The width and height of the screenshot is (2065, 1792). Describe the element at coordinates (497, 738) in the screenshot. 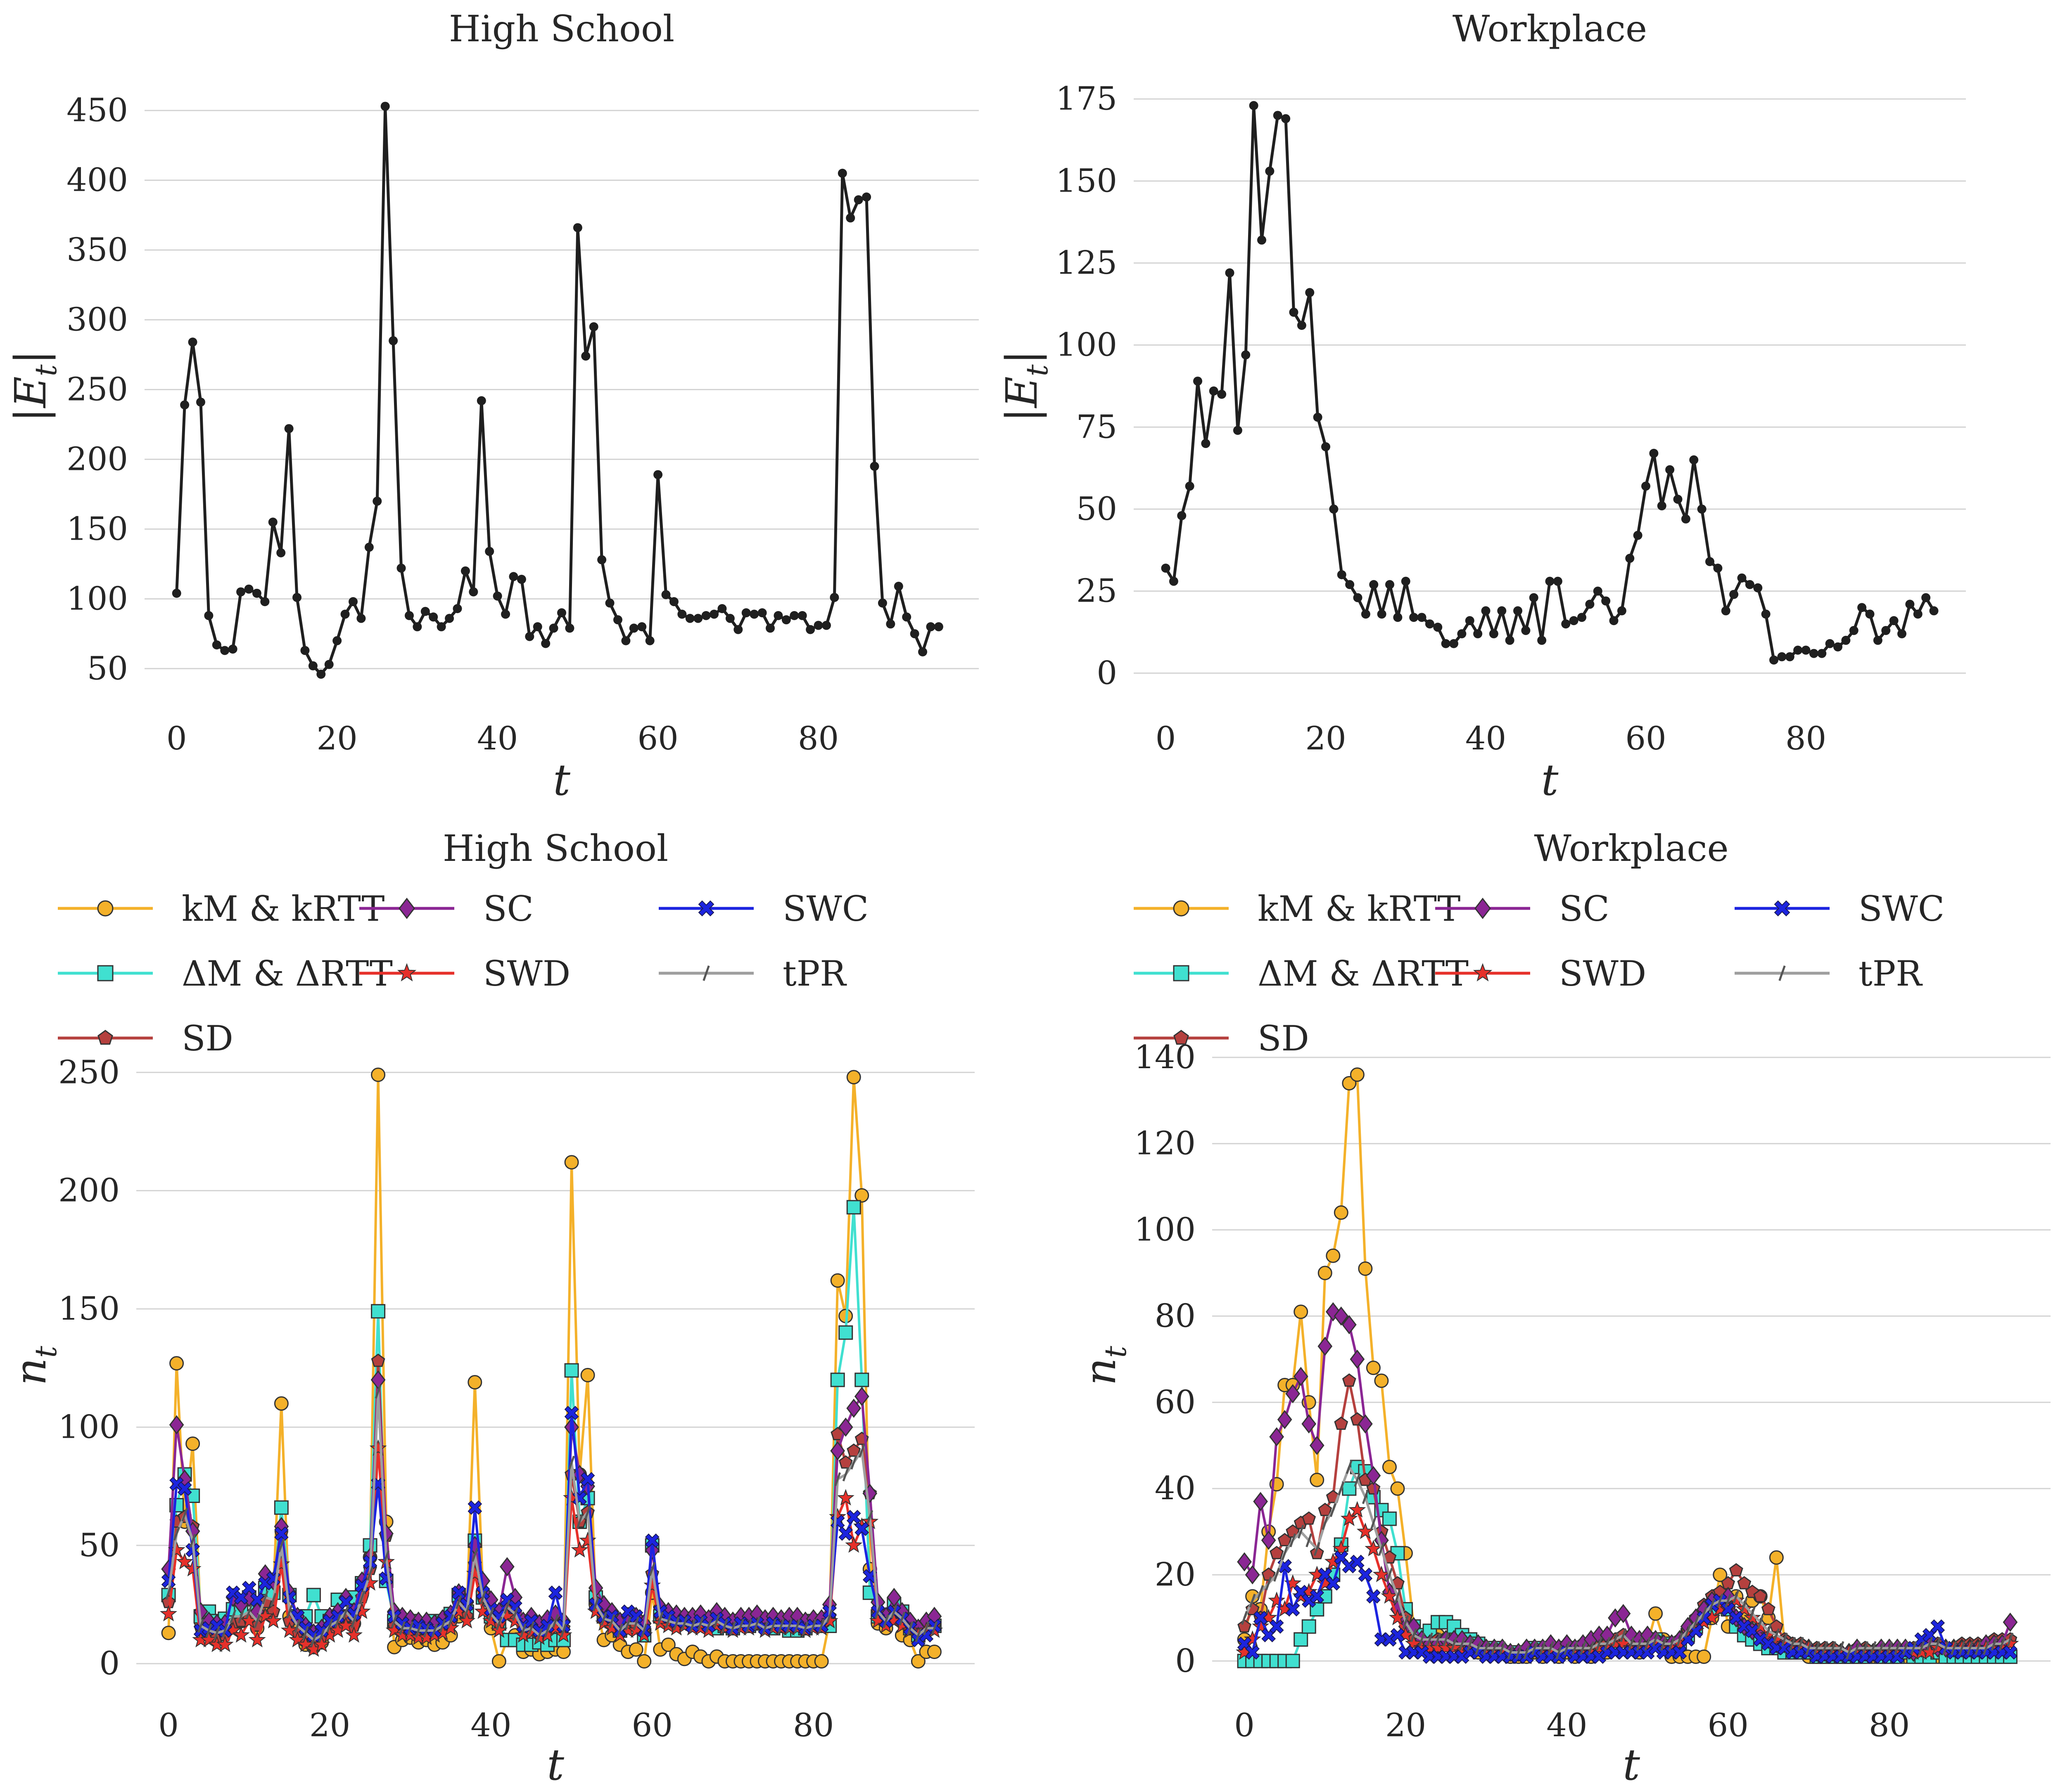

I see `x-tick-label: 40` at that location.